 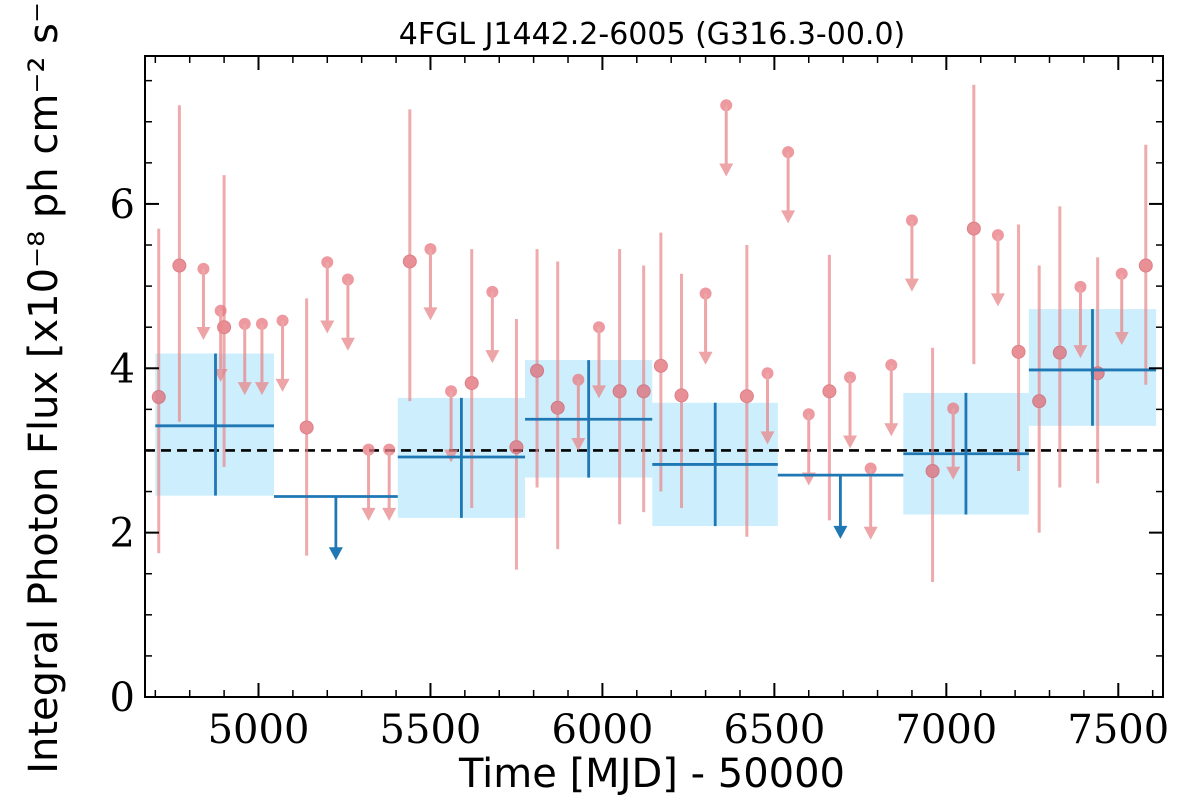 I want to click on x-axis-label: Time [MJD] - 50000, so click(x=651, y=774).